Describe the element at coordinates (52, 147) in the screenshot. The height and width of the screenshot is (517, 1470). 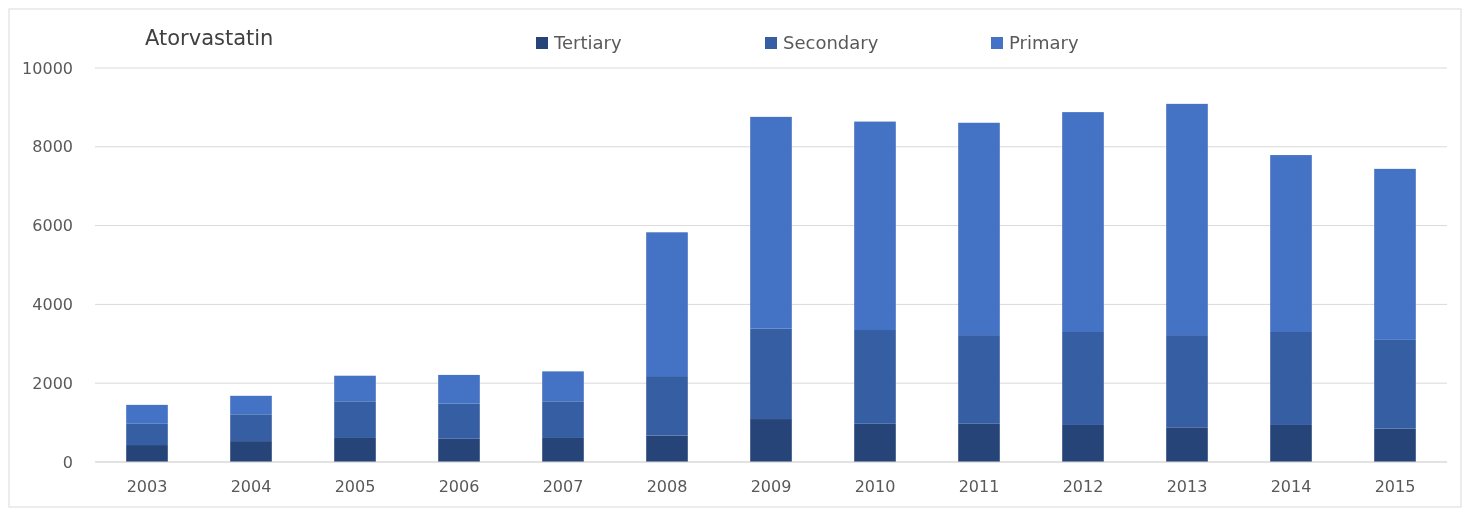
I see `y-tick-label: 8000` at that location.